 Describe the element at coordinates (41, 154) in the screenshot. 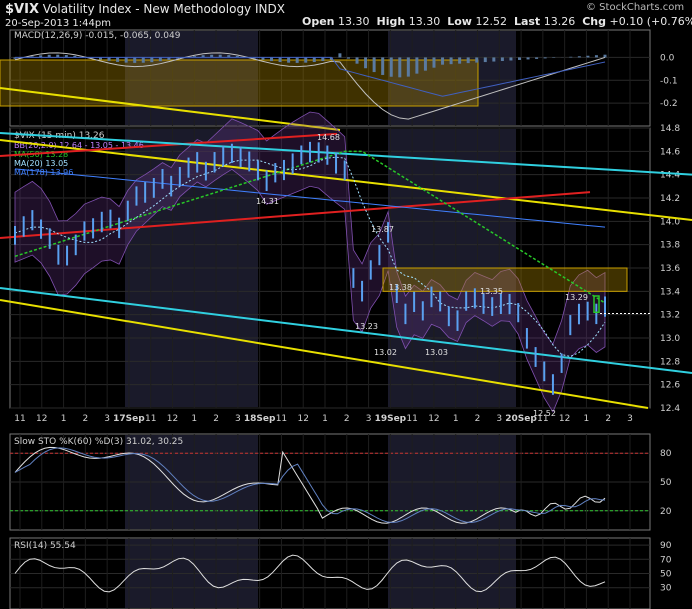

I see `price-legend-item: MA(50) 13.28` at that location.